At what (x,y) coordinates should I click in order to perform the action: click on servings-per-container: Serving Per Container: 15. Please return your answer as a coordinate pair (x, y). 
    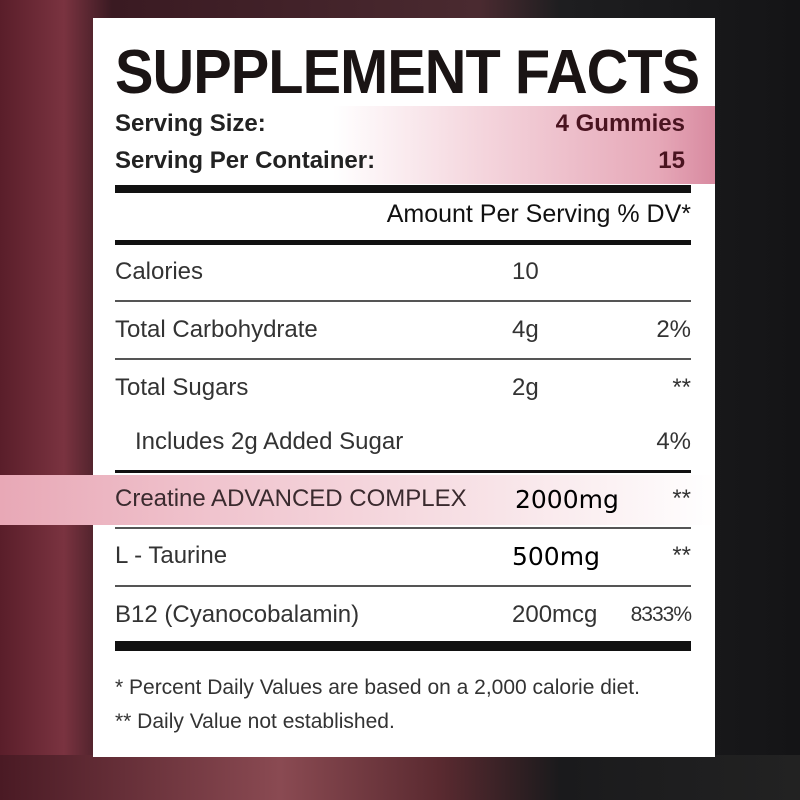
    Looking at the image, I should click on (400, 161).